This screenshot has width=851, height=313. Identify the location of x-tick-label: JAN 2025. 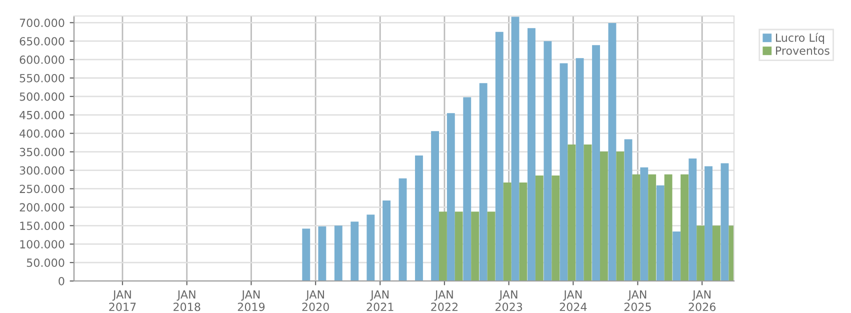
(637, 301).